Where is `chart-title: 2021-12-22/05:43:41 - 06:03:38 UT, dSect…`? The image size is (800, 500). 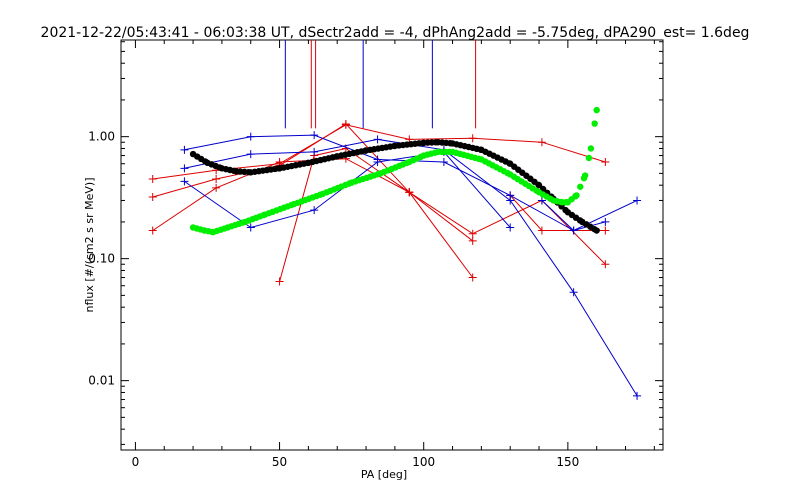
chart-title: 2021-12-22/05:43:41 - 06:03:38 UT, dSect… is located at coordinates (395, 33).